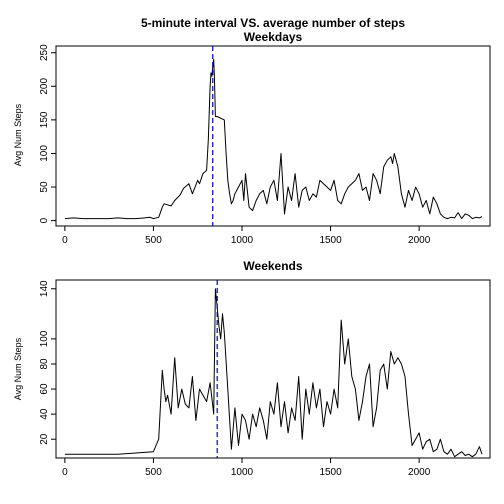 The height and width of the screenshot is (504, 504). Describe the element at coordinates (18, 134) in the screenshot. I see `panel1-ylabel: Avg Num Steps` at that location.